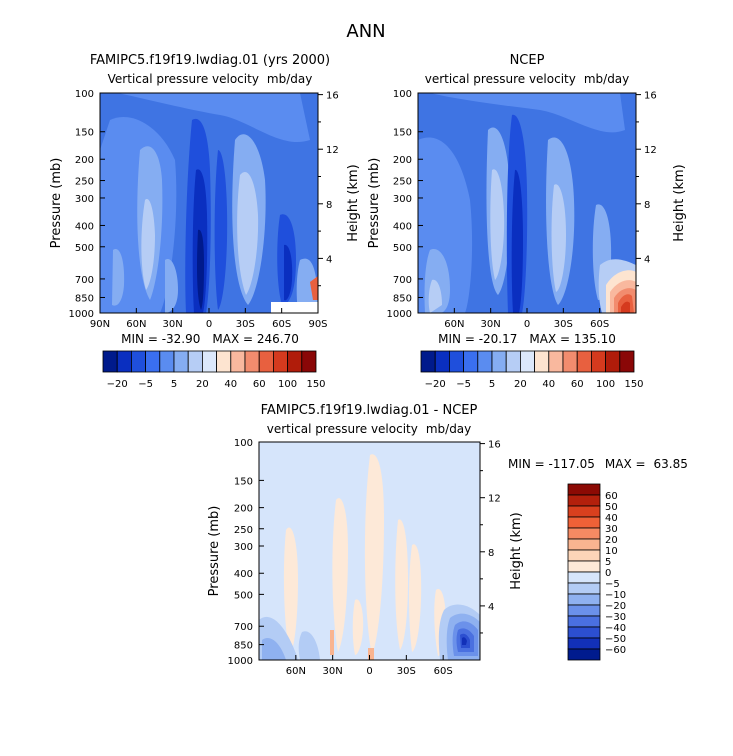 This screenshot has height=756, width=733. Describe the element at coordinates (287, 384) in the screenshot. I see `colorbar-label: 100` at that location.